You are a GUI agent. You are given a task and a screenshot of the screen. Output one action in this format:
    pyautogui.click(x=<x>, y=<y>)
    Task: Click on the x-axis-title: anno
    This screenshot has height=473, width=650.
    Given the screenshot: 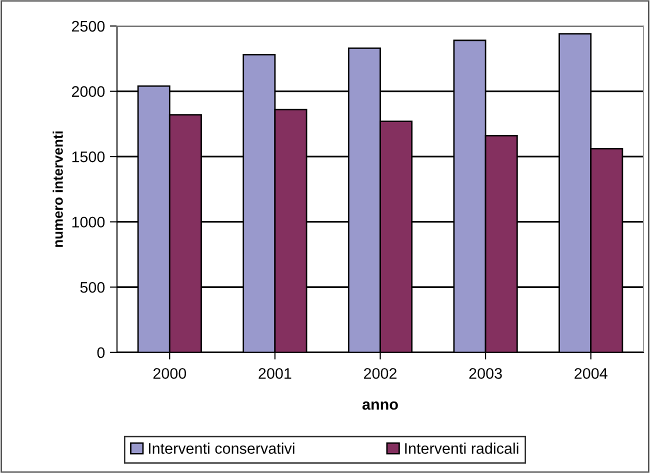 What is the action you would take?
    pyautogui.click(x=380, y=405)
    